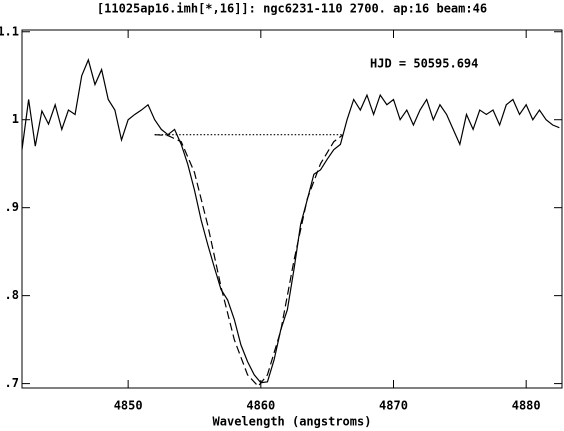 This screenshot has width=564, height=431. Describe the element at coordinates (12, 207) in the screenshot. I see `y-tick-label: .9` at that location.